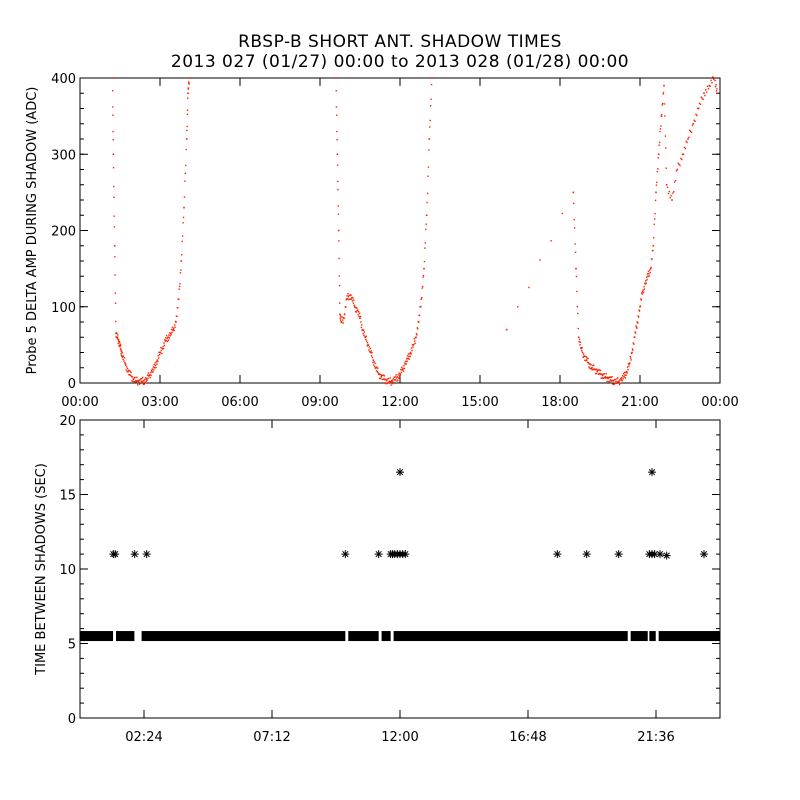  I want to click on x-tick-label: 18:00, so click(559, 402).